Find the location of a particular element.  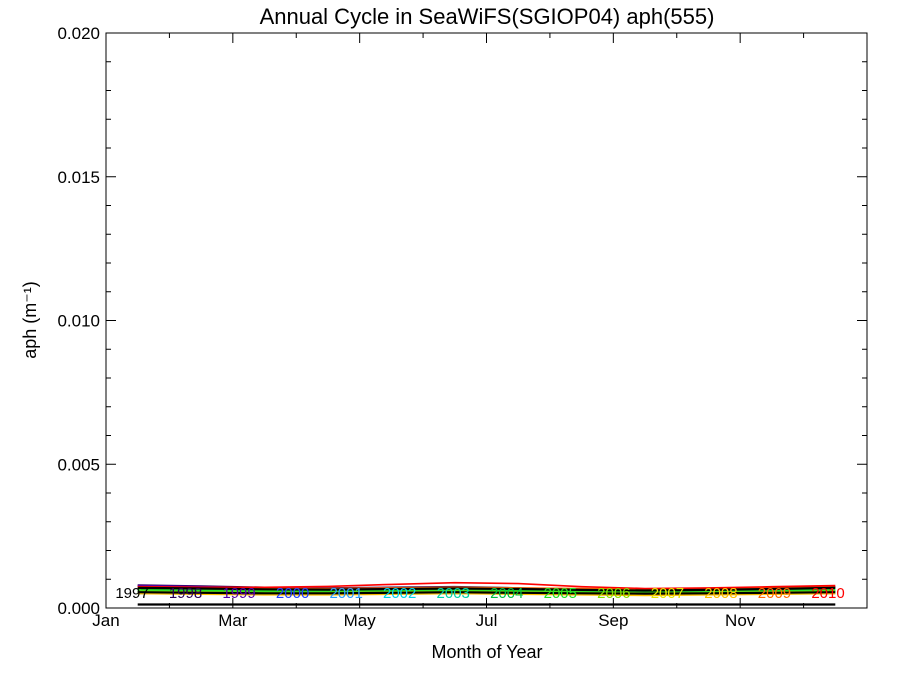

year-label-2006: 2006 is located at coordinates (613, 593).